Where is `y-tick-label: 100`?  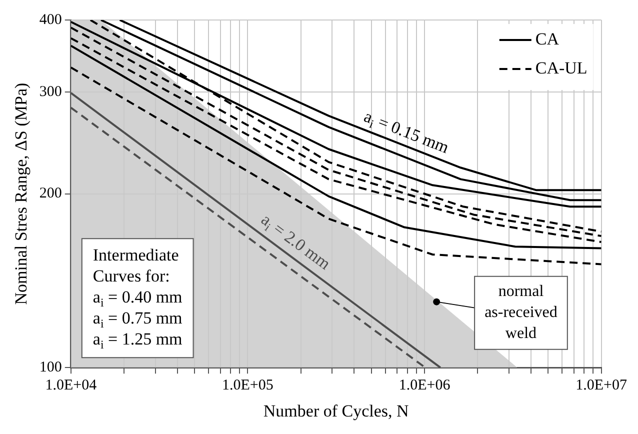 y-tick-label: 100 is located at coordinates (50, 368).